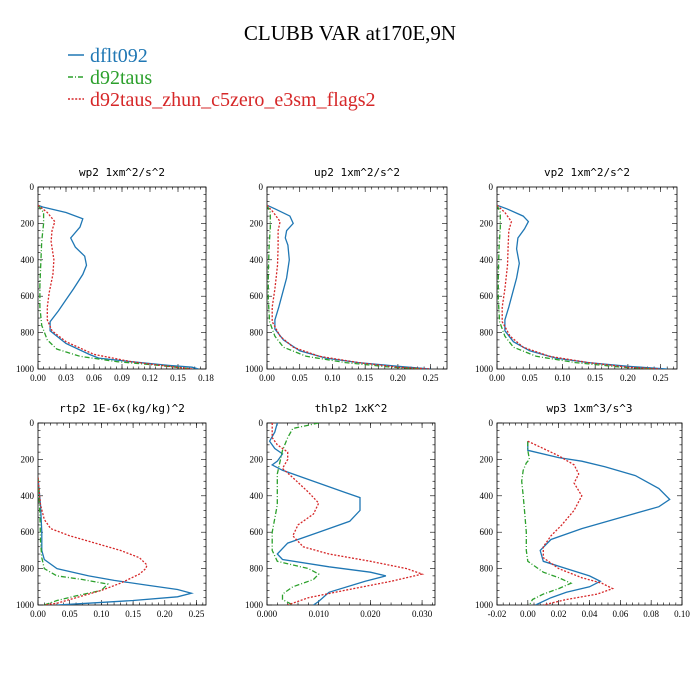  What do you see at coordinates (206, 378) in the screenshot?
I see `x-tick-label: 0.18` at bounding box center [206, 378].